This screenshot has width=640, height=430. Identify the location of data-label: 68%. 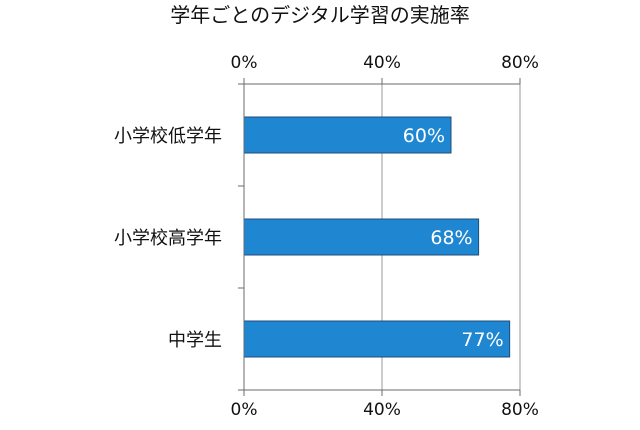
(451, 238).